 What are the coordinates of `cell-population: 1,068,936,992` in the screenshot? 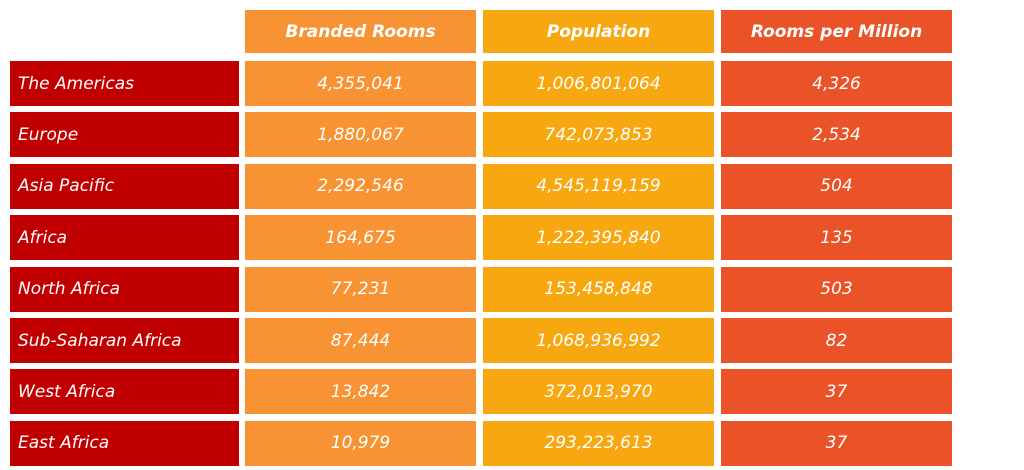 It's located at (598, 340).